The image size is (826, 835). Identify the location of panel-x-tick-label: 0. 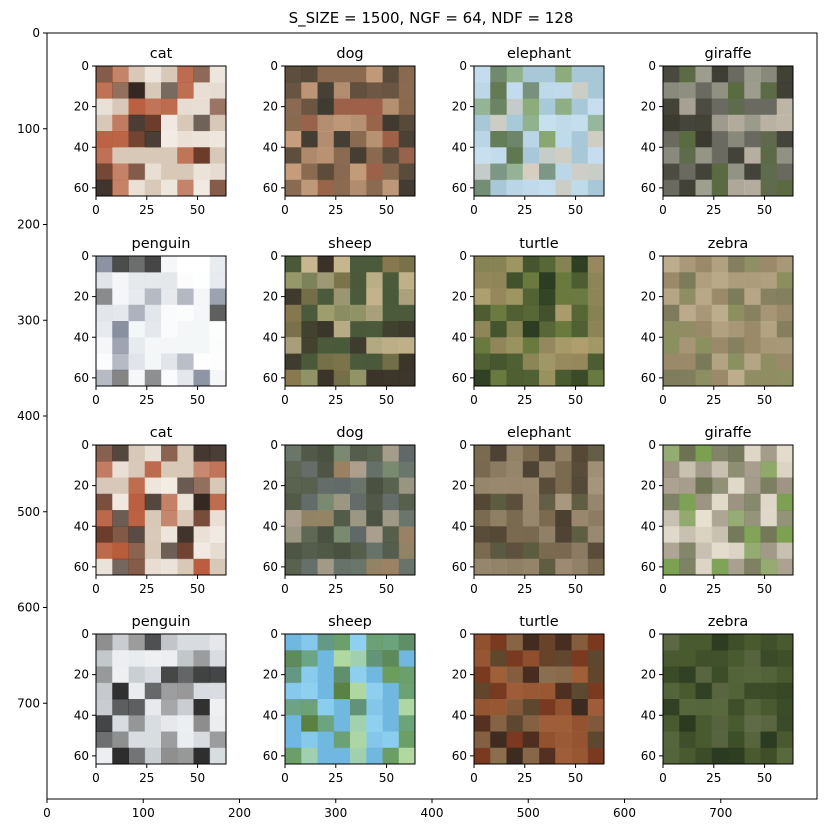
(474, 589).